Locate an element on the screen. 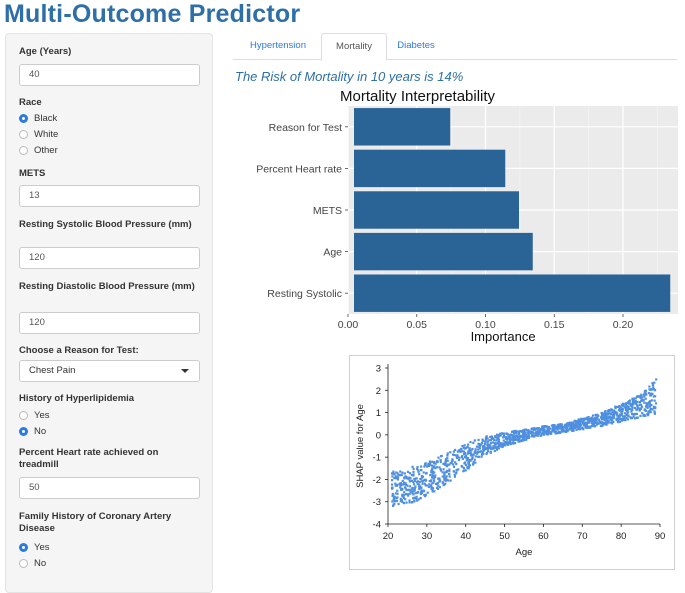 This screenshot has width=685, height=593. diastolic-input: 120 is located at coordinates (109, 323).